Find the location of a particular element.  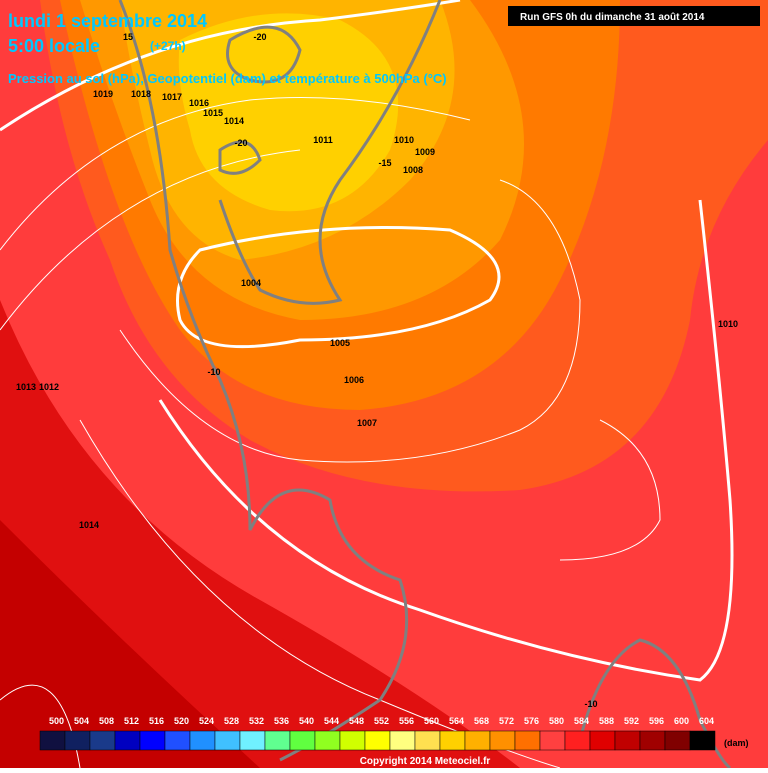

legend-tick-label: 600 is located at coordinates (681, 721).